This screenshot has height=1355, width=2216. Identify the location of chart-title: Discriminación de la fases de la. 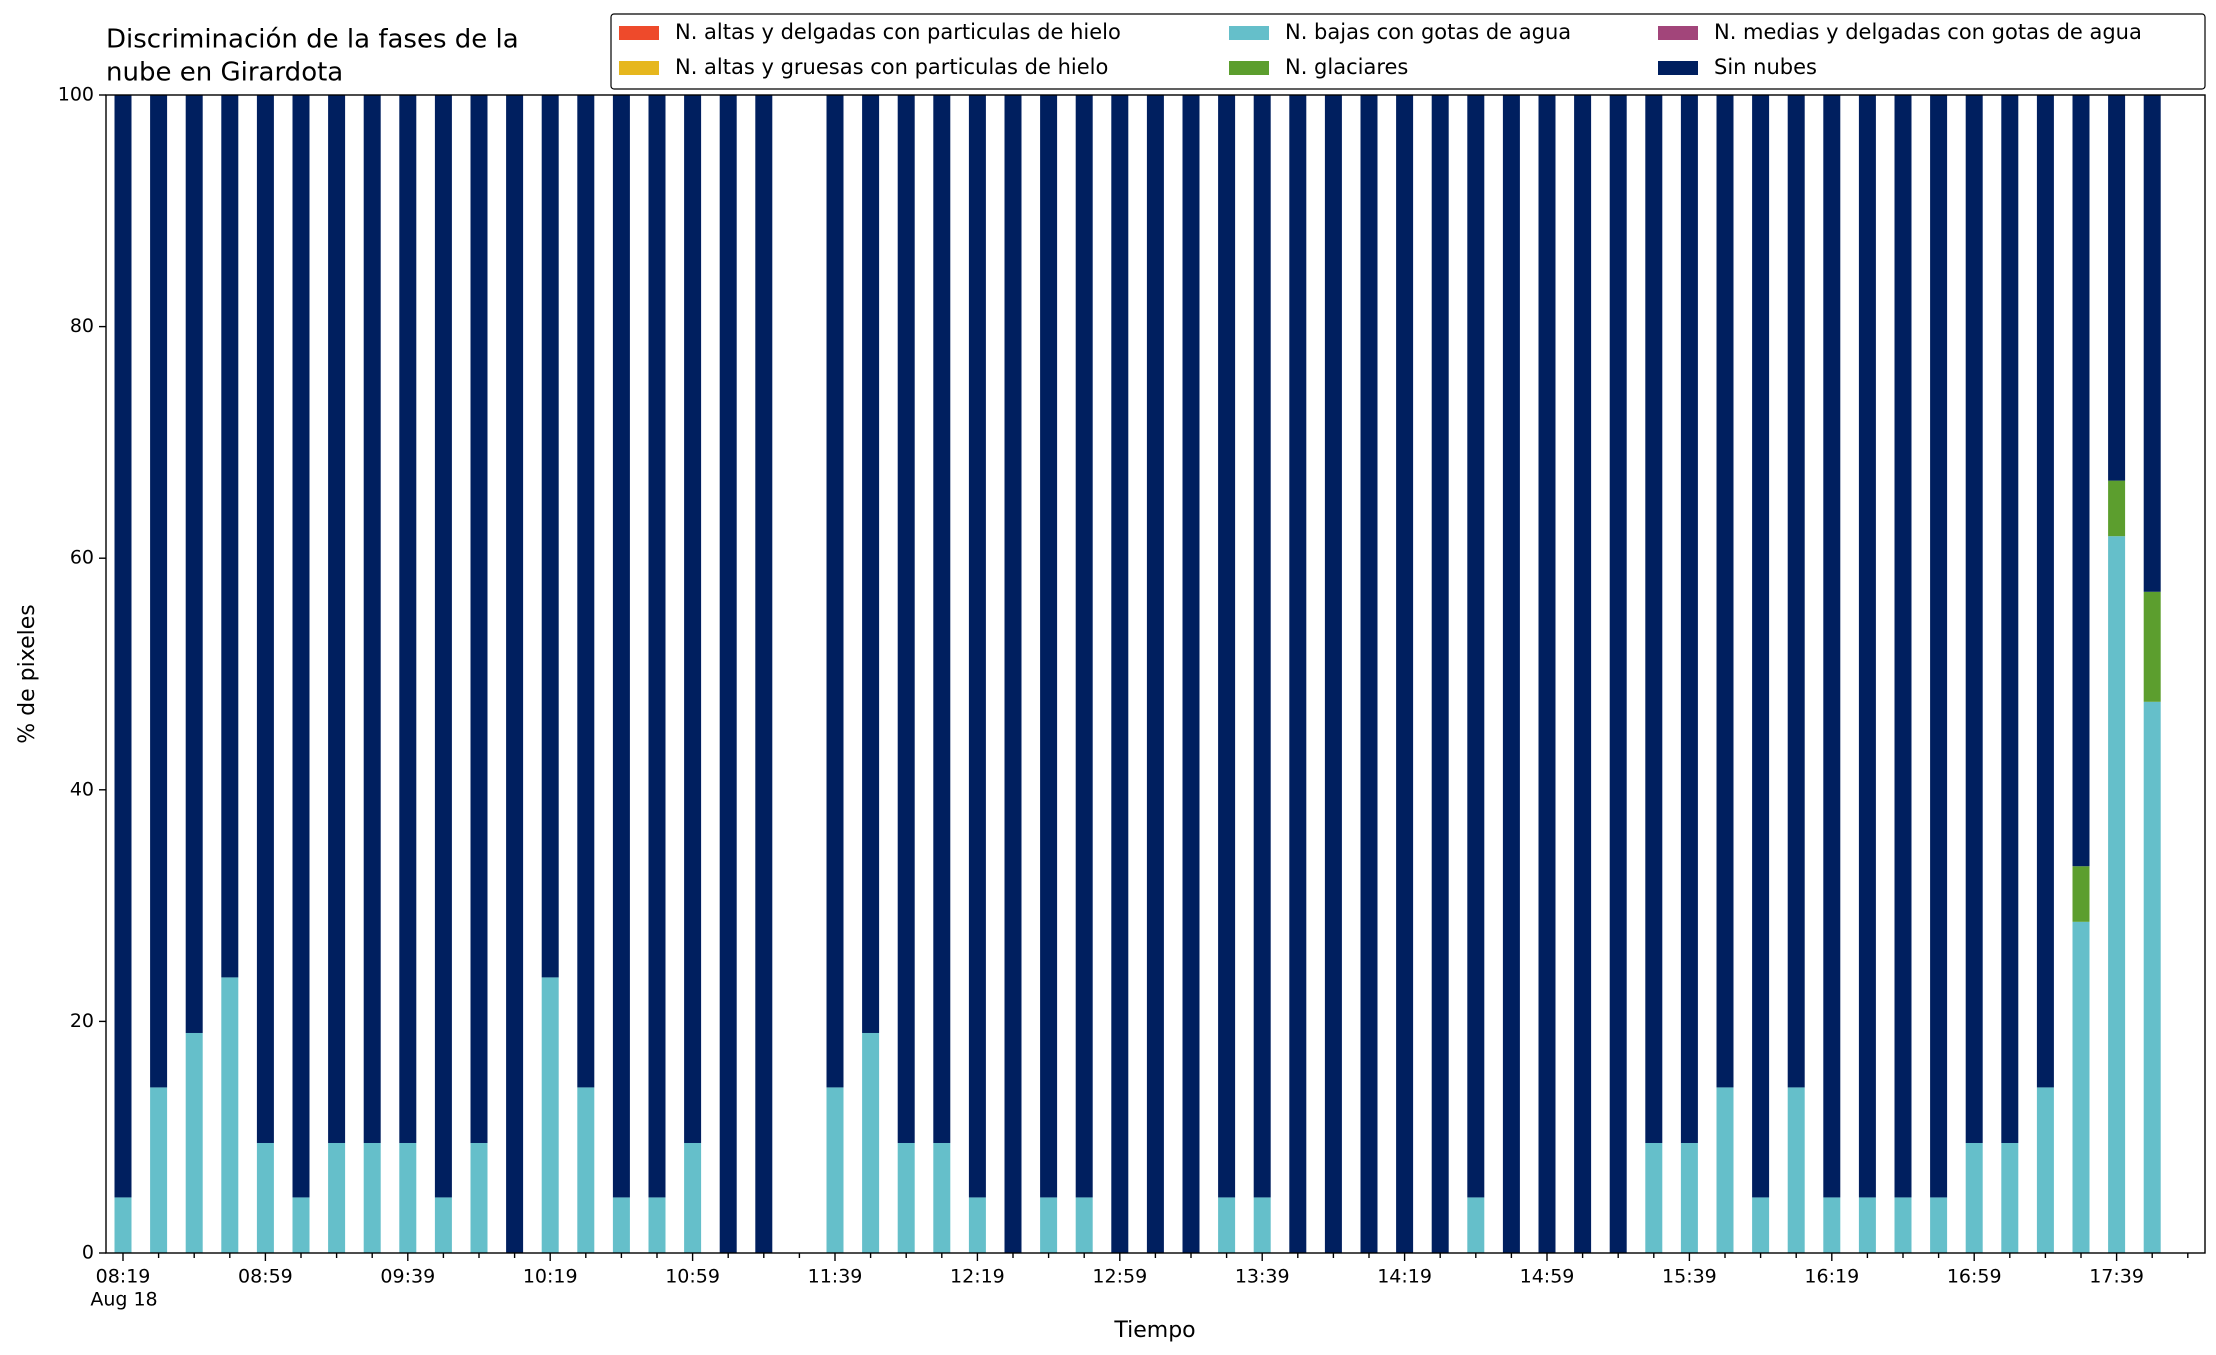
(312, 40).